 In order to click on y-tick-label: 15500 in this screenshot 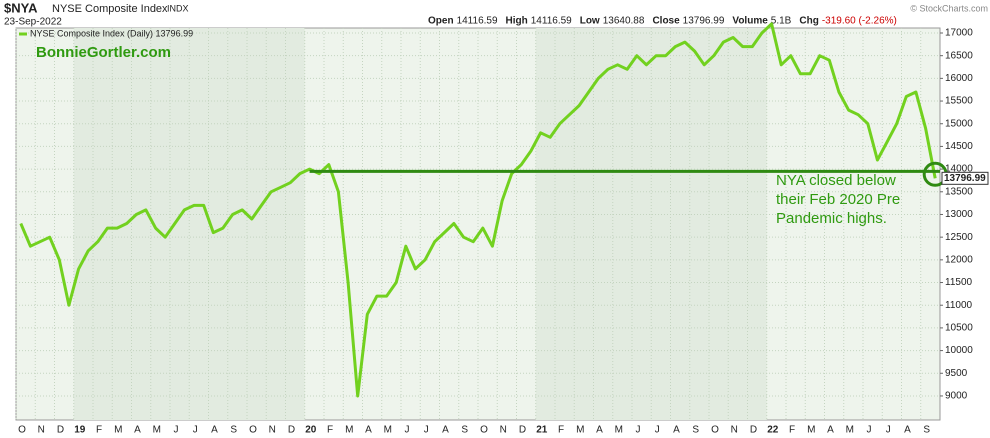, I will do `click(959, 101)`.